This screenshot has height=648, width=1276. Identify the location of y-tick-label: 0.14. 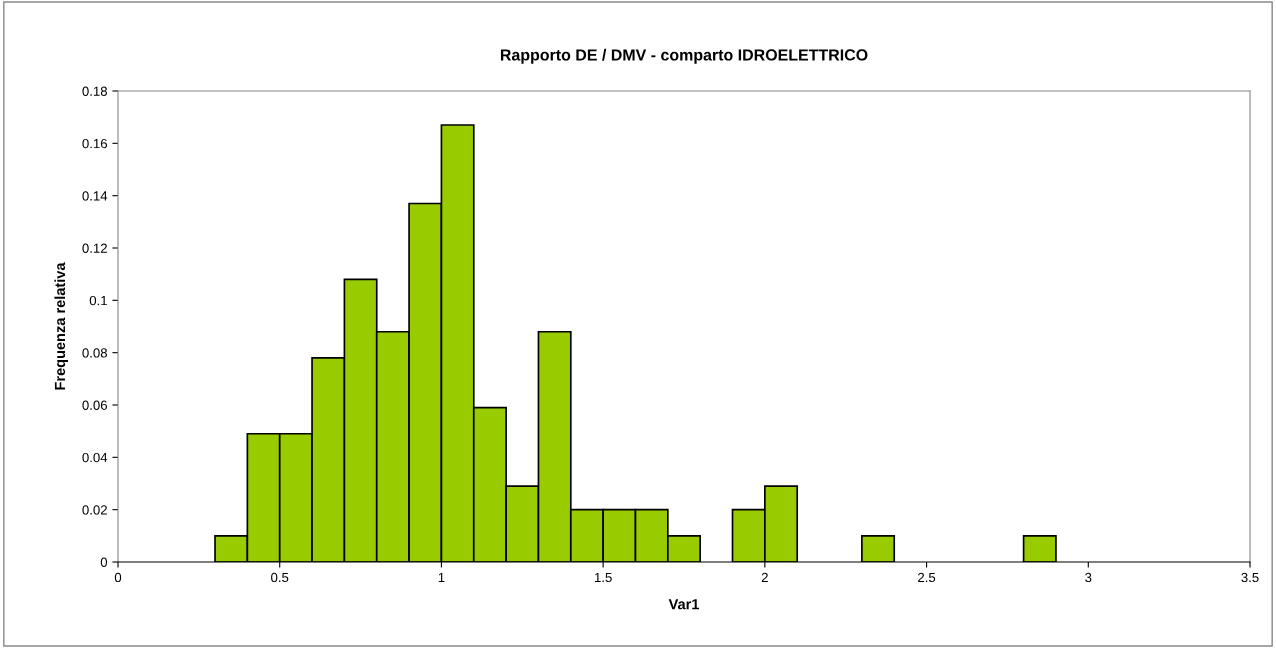
(95, 196).